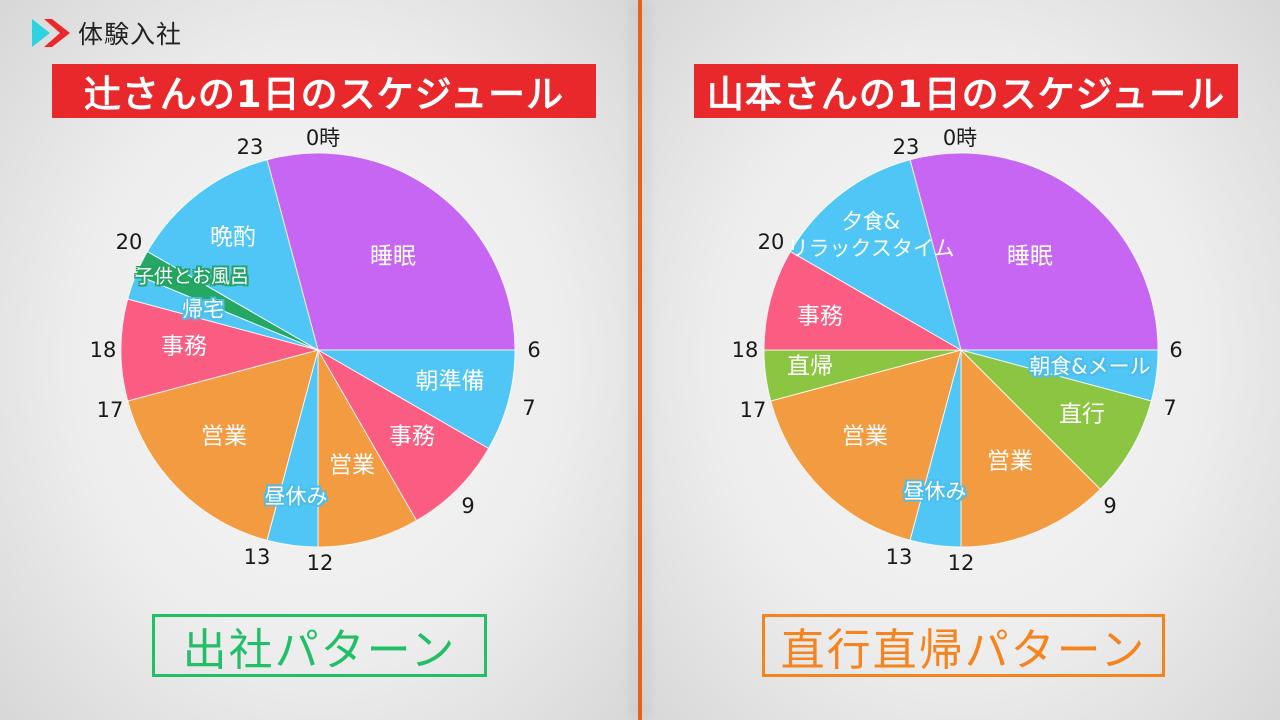 This screenshot has width=1280, height=720. What do you see at coordinates (963, 645) in the screenshot?
I see `direct-commute-pattern-label: 直行直帰パターン` at bounding box center [963, 645].